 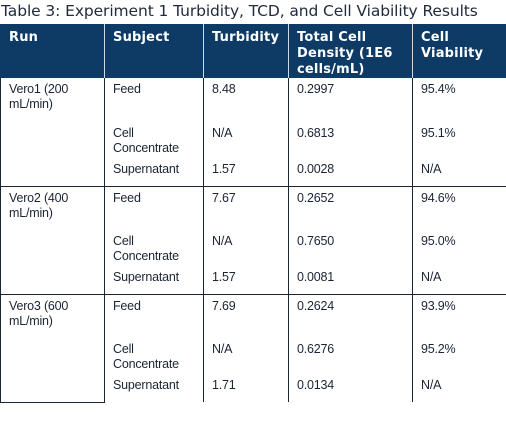 I want to click on header-subject: Subject, so click(x=154, y=51).